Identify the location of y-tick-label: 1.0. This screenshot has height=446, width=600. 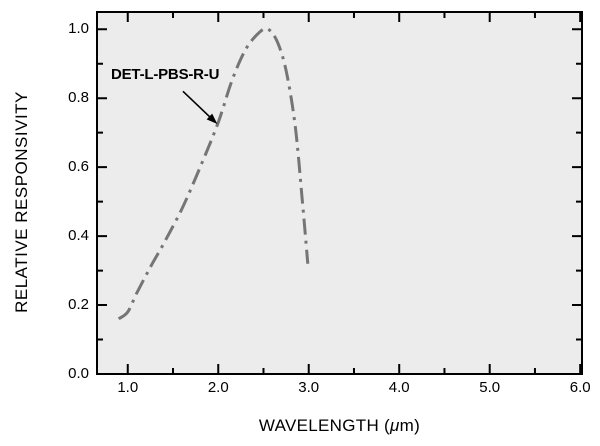
(78, 29).